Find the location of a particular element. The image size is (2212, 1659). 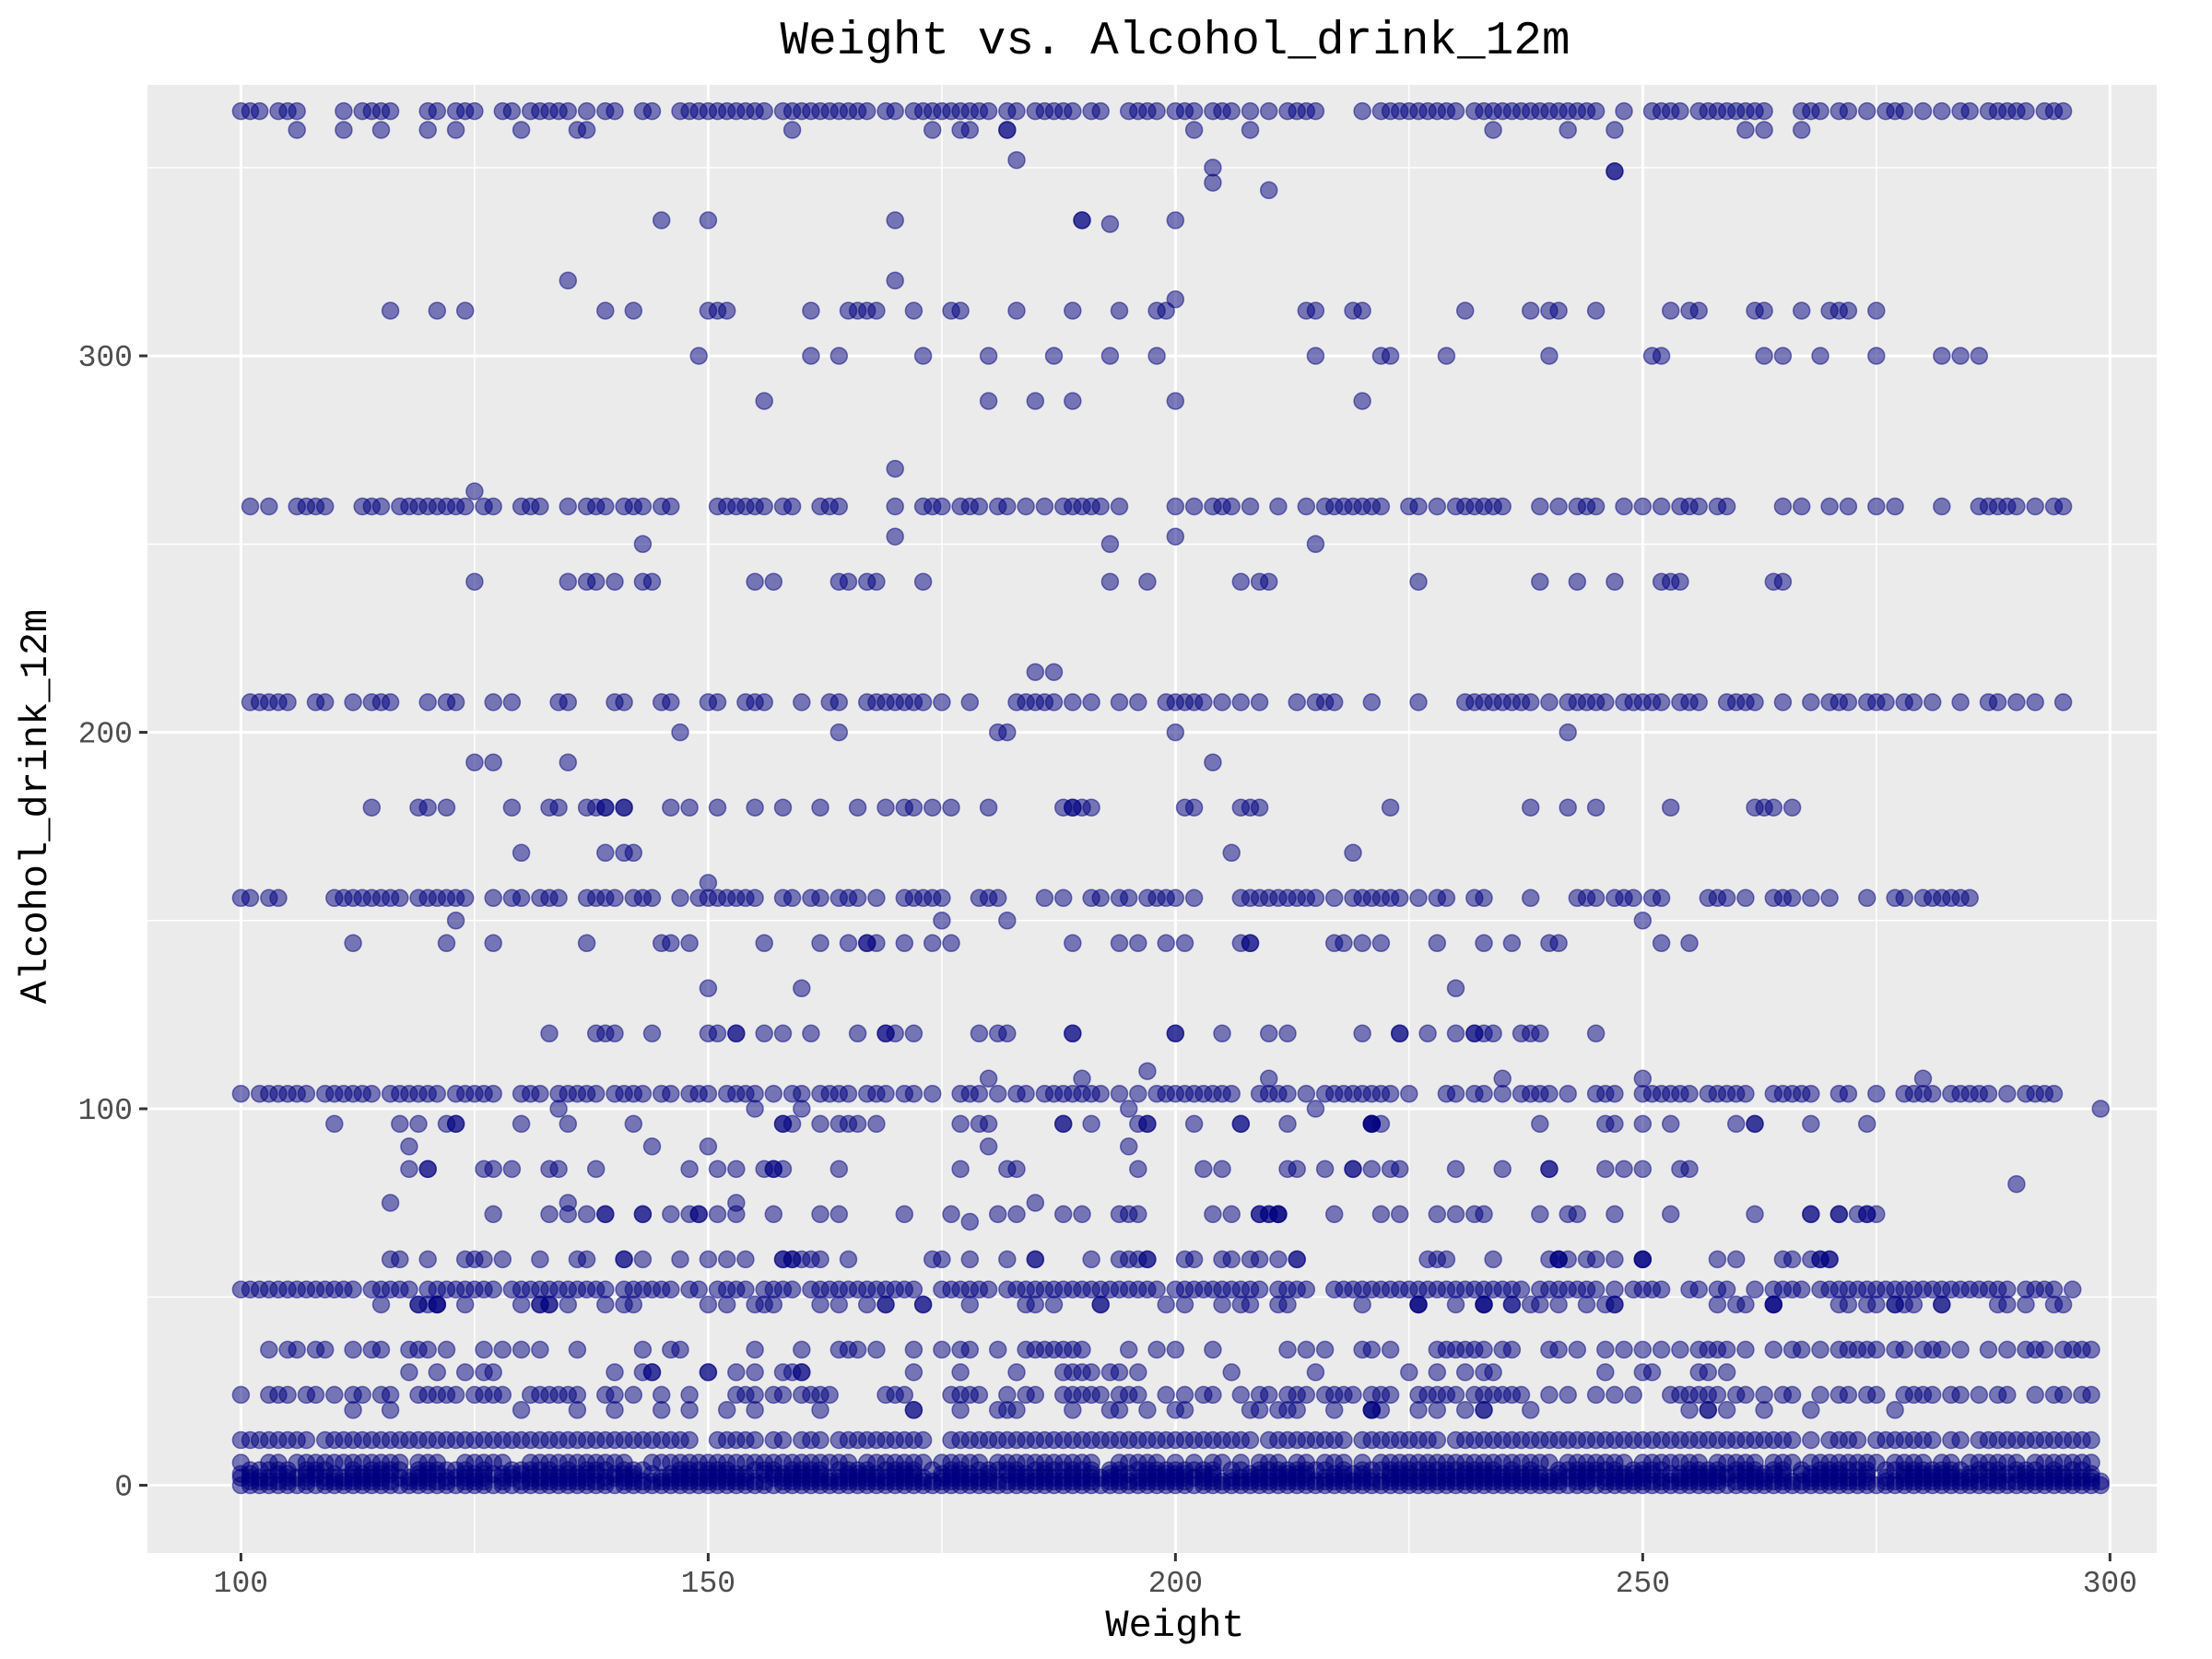

x-tick-label: 300 is located at coordinates (2110, 1584).